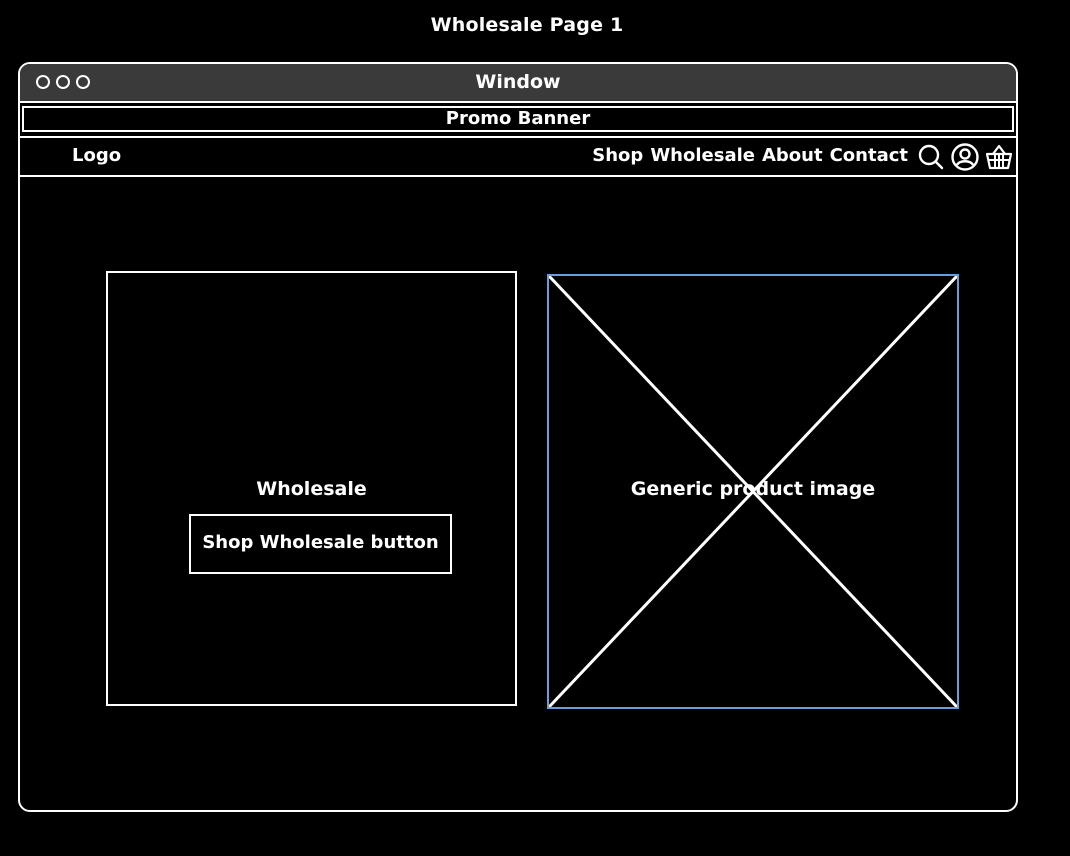 The image size is (1070, 856). What do you see at coordinates (518, 156) in the screenshot?
I see `main-nav: Logo Shop Wholesale About Contact` at bounding box center [518, 156].